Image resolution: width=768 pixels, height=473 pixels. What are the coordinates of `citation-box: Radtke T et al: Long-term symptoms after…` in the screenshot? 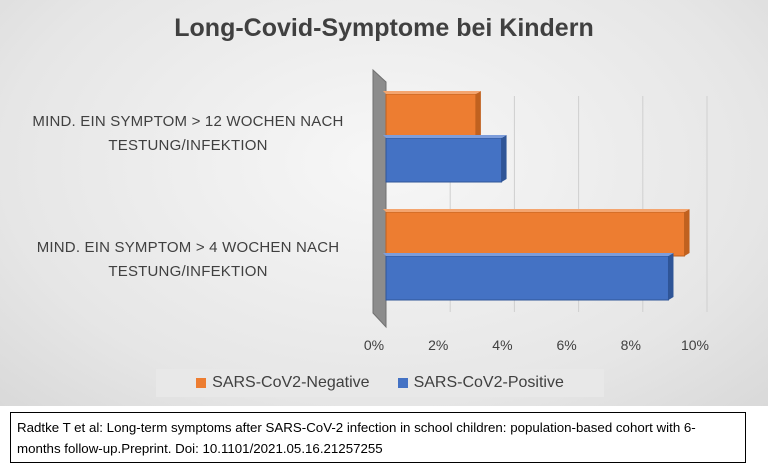 It's located at (378, 437).